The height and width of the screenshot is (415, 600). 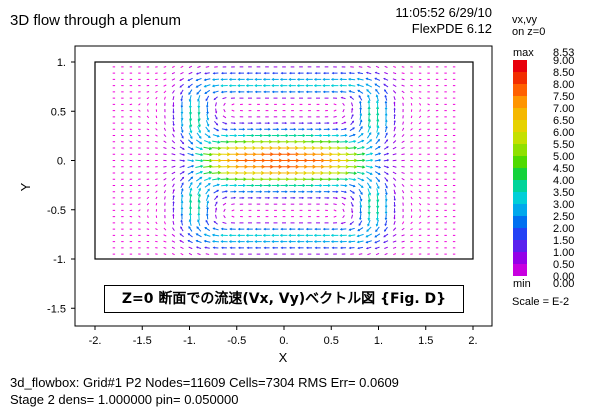 I want to click on legend-level-label: 5.50, so click(x=563, y=145).